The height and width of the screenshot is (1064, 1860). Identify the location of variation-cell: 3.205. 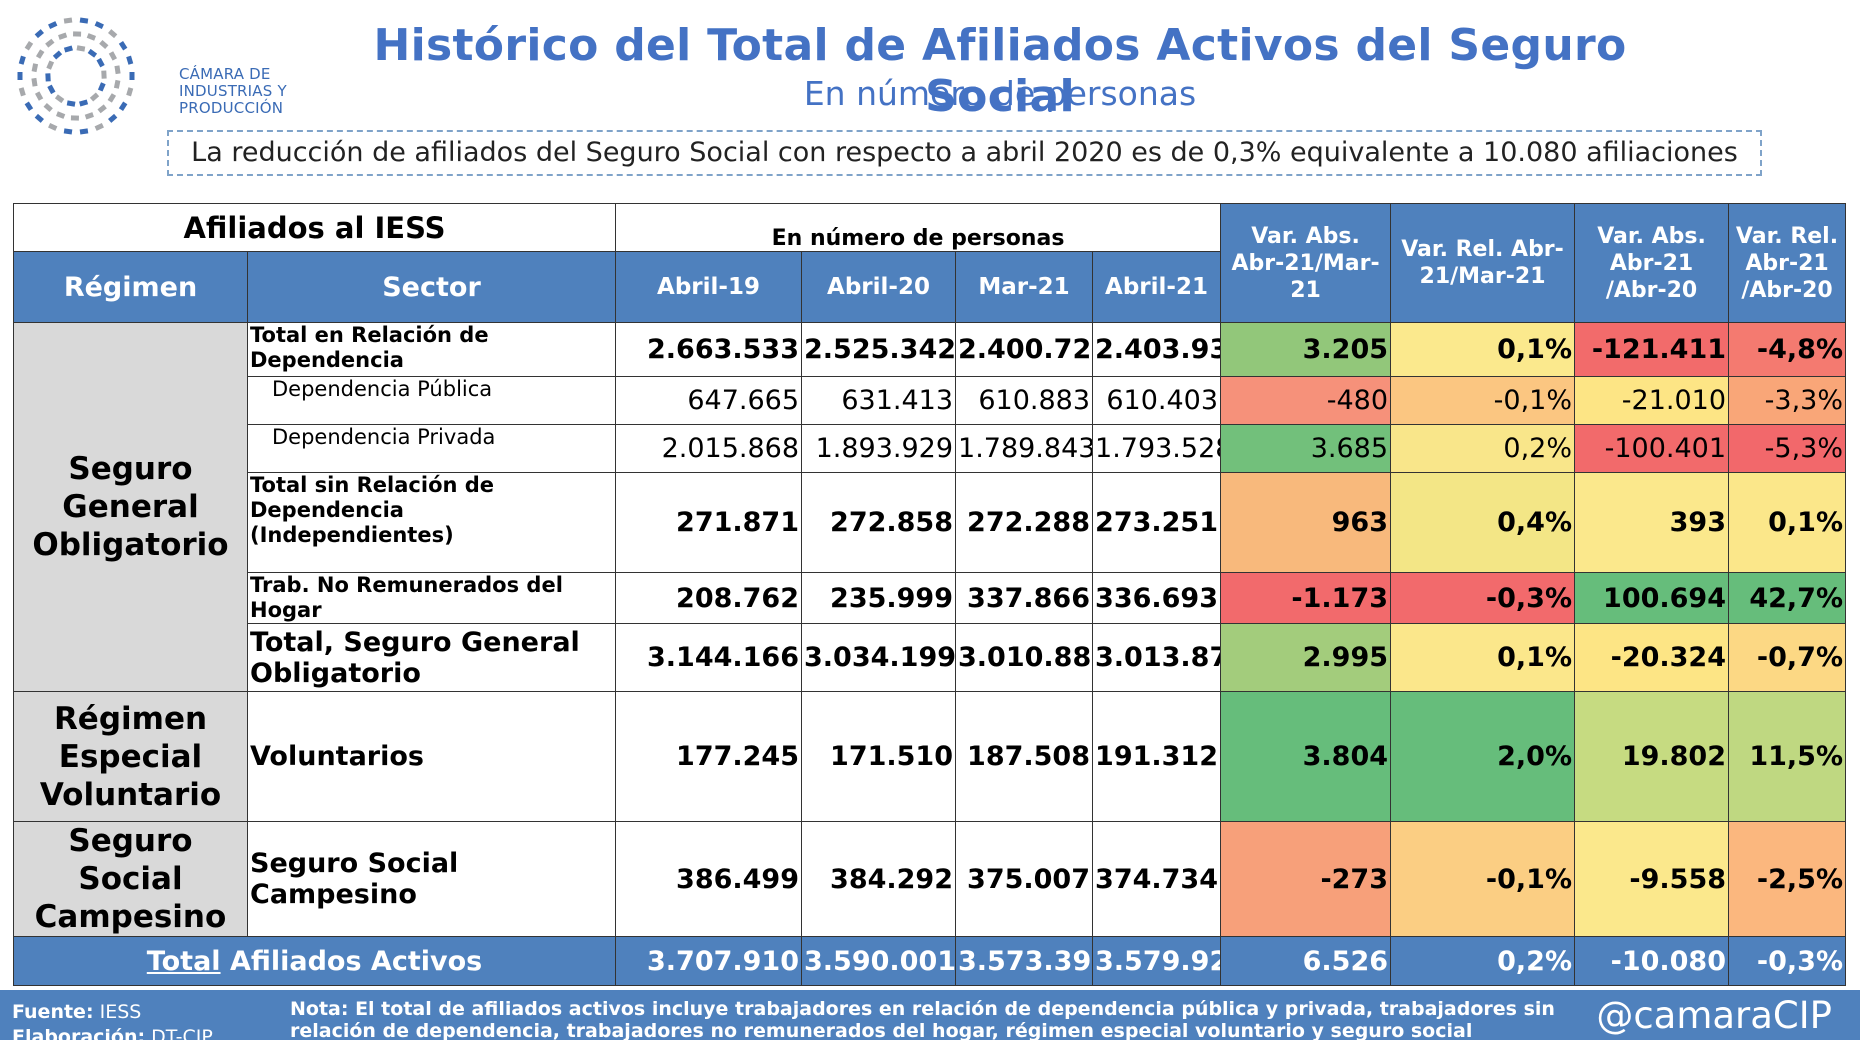
(1306, 349).